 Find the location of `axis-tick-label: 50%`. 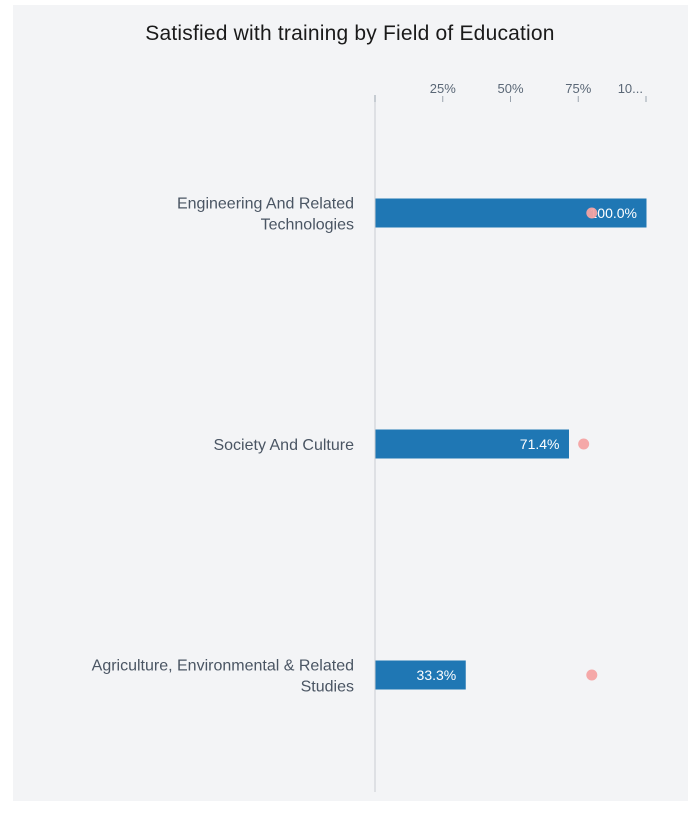

axis-tick-label: 50% is located at coordinates (510, 88).